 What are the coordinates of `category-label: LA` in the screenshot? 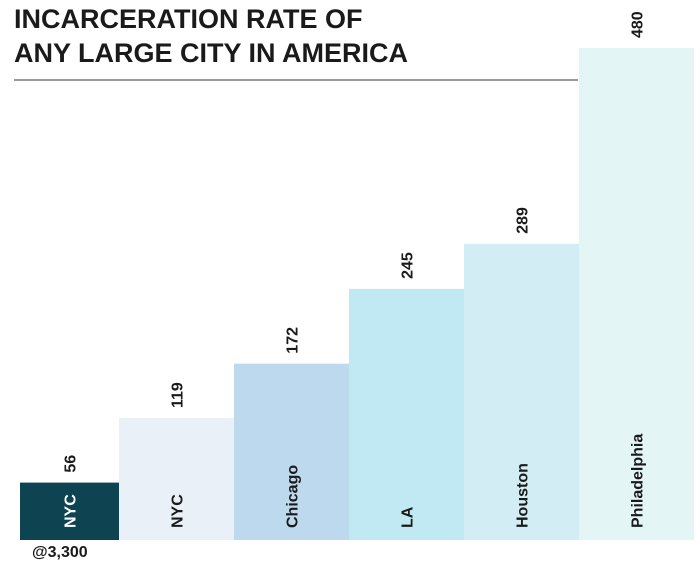 It's located at (408, 517).